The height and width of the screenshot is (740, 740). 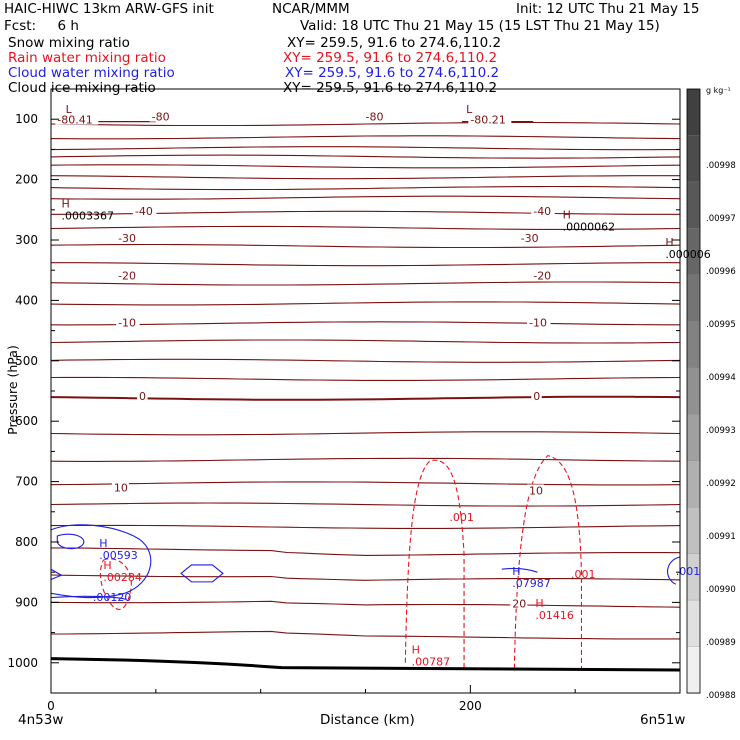 I want to click on temperature-extremum-value: .0000062, so click(x=589, y=226).